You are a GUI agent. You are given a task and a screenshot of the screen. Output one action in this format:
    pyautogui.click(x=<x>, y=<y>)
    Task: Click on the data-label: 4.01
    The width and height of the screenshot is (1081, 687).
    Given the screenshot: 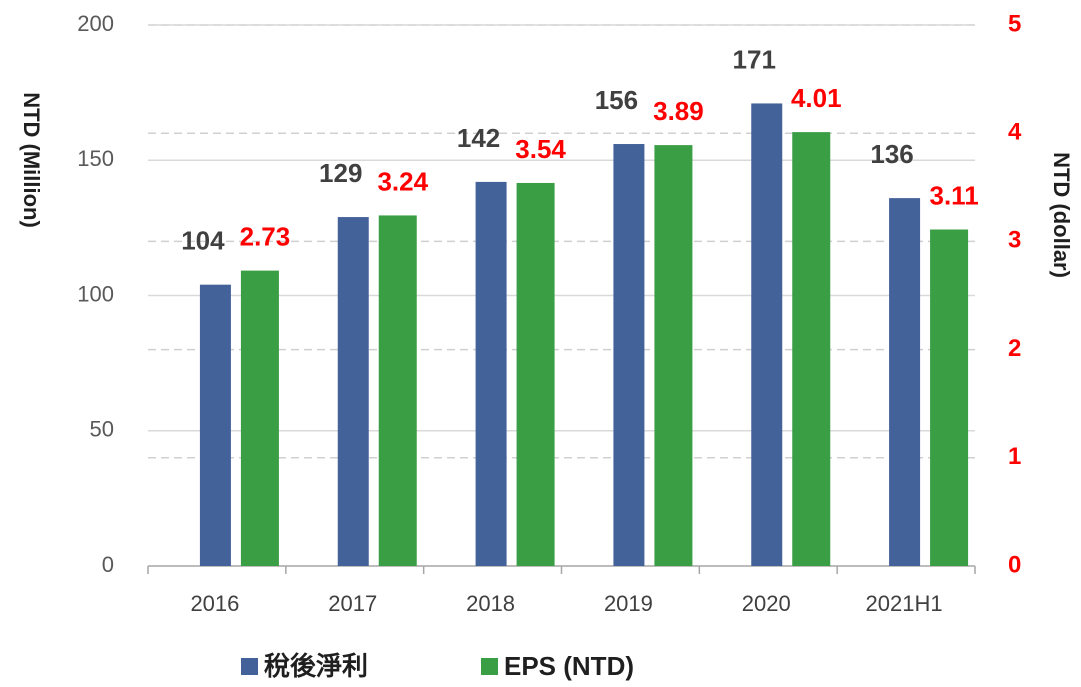 What is the action you would take?
    pyautogui.click(x=816, y=98)
    